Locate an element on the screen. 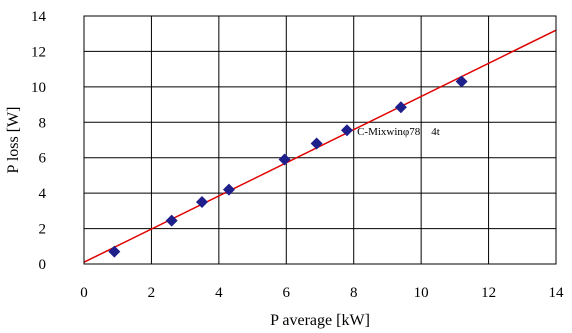 This screenshot has height=333, width=572. y-tick-label: 14 is located at coordinates (39, 17).